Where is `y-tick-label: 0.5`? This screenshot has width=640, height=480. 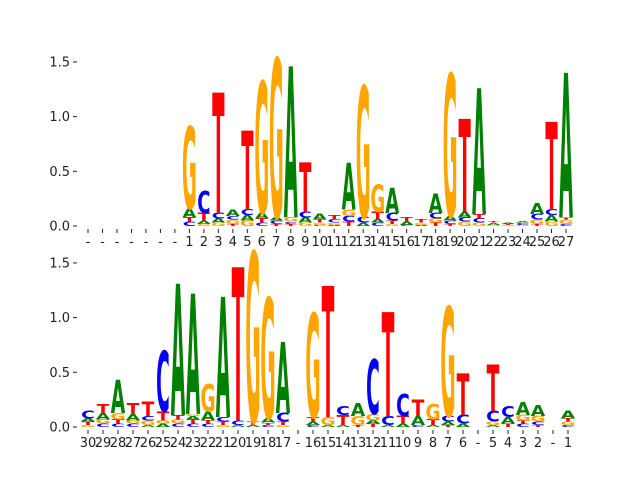 y-tick-label: 0.5 is located at coordinates (59, 172).